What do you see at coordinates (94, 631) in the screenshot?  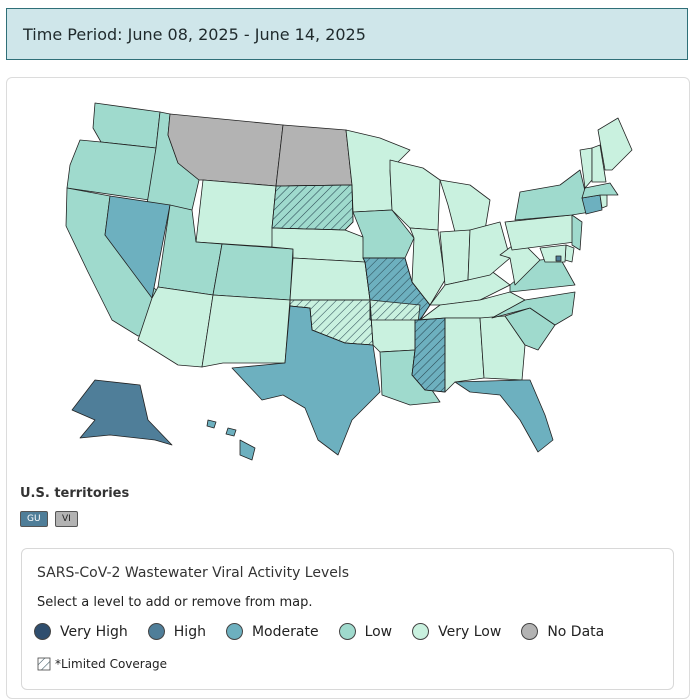 I see `legend-label: Very High` at bounding box center [94, 631].